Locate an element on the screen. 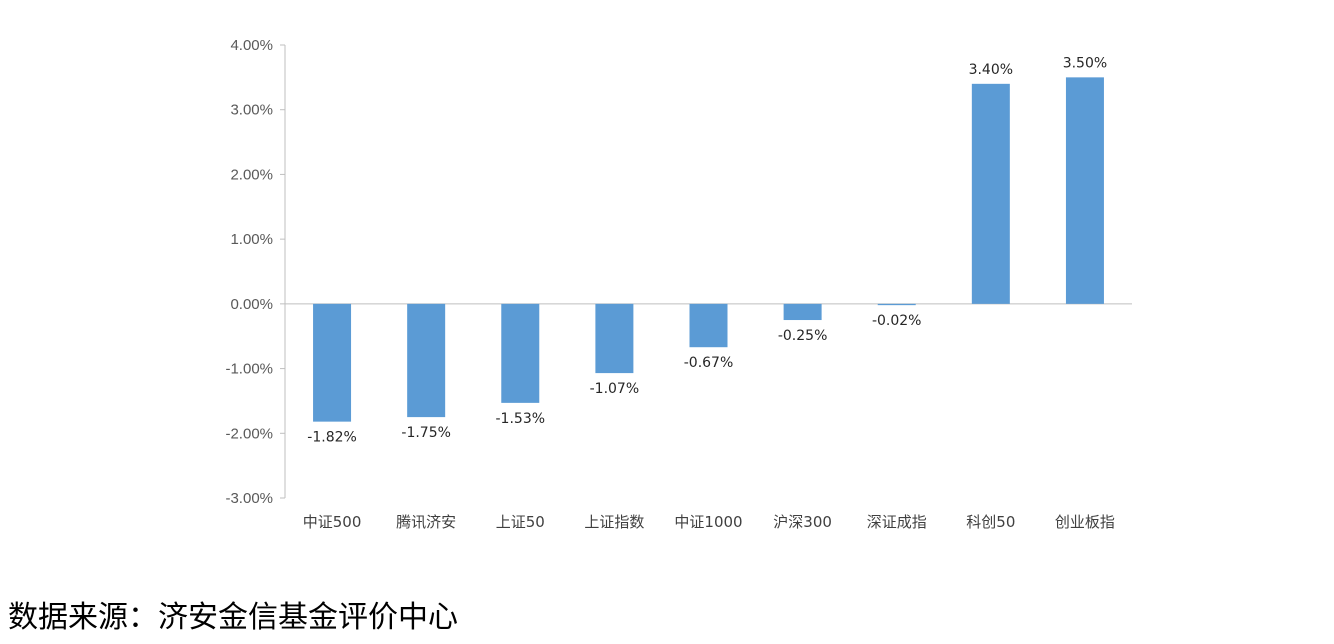  y-tick-label: -1.00% is located at coordinates (249, 369).